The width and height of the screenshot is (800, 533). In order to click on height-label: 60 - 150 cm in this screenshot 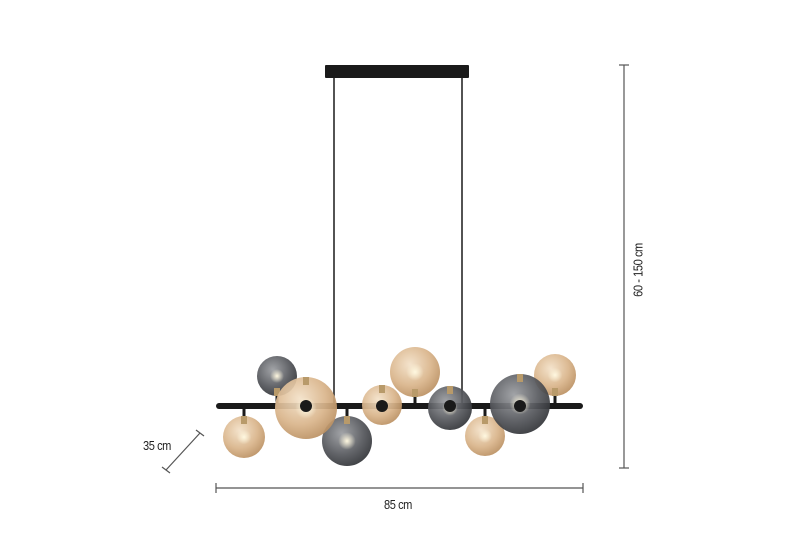, I will do `click(638, 270)`.